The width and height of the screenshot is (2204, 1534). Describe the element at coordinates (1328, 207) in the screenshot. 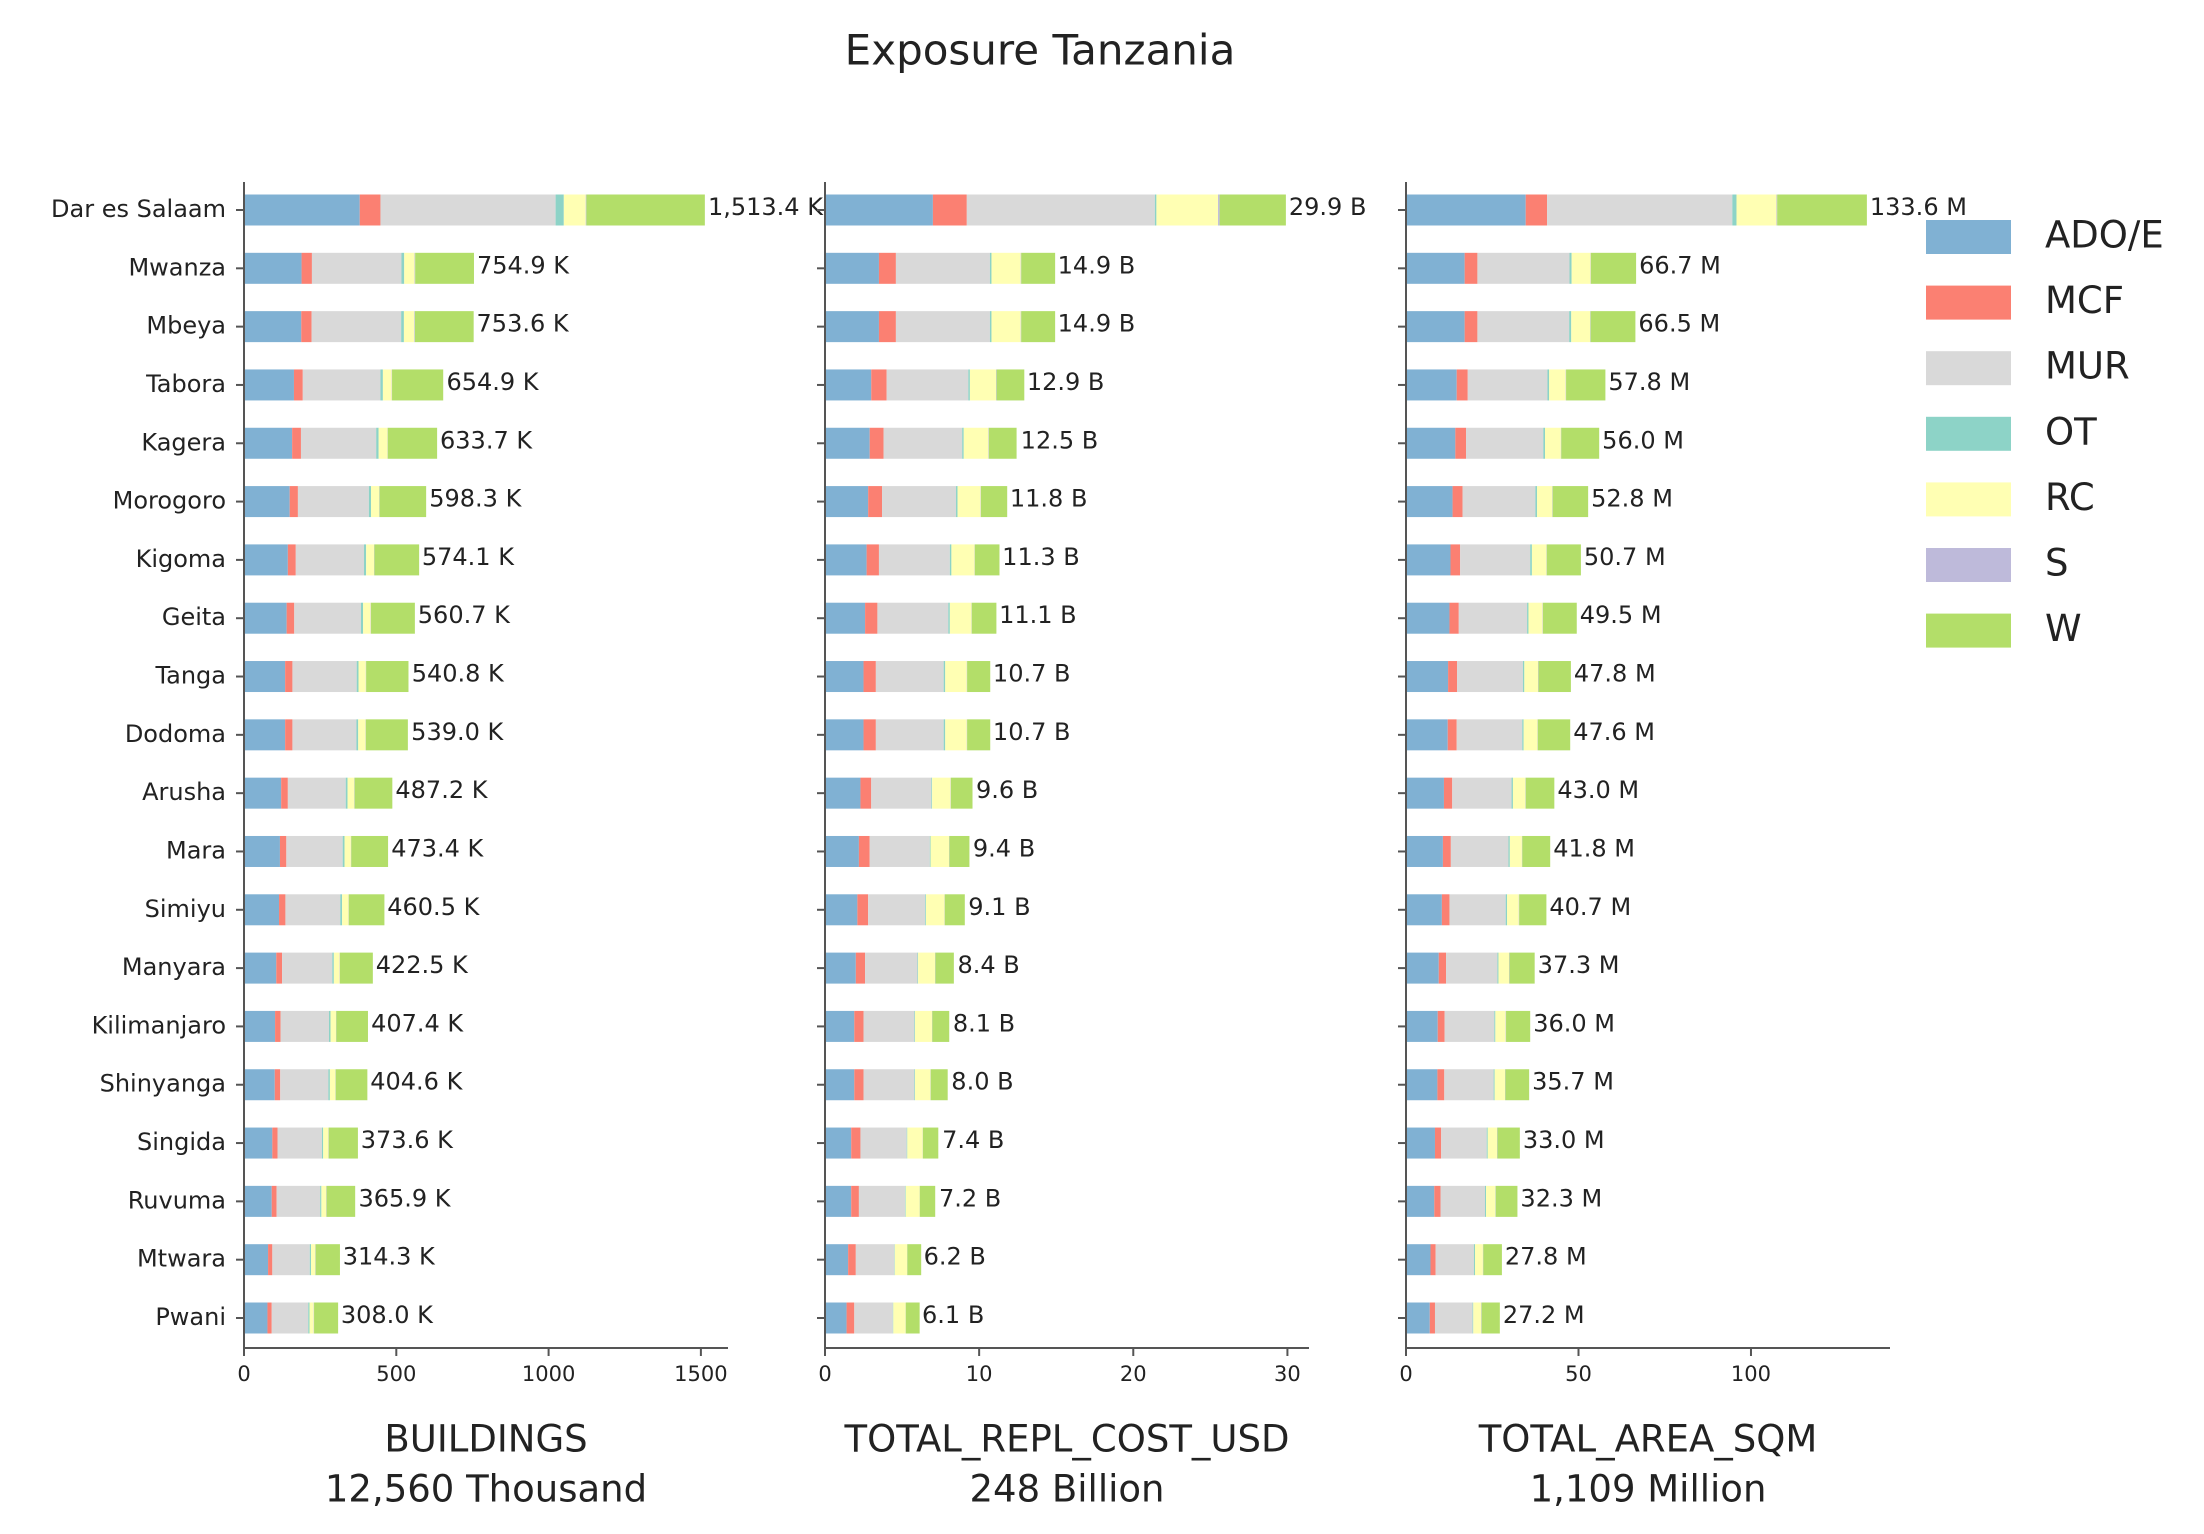

I see `value-label: 29.9 B` at that location.